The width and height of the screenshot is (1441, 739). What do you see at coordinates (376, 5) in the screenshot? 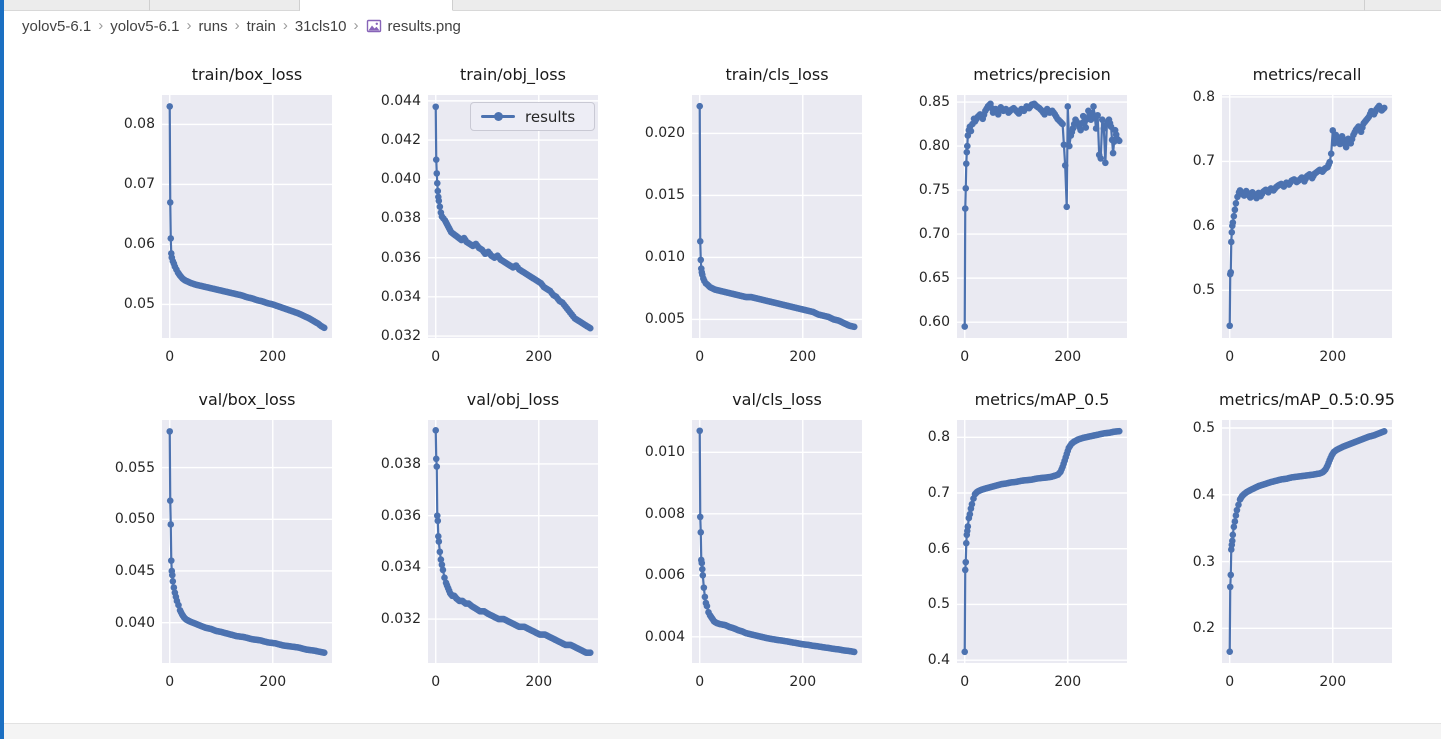
I see `editor-tab-active` at bounding box center [376, 5].